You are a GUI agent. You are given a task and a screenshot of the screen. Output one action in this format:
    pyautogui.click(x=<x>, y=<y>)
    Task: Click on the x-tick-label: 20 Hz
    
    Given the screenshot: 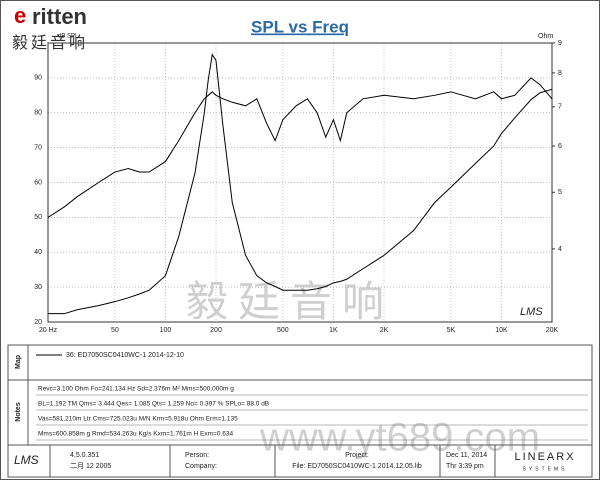 What is the action you would take?
    pyautogui.click(x=48, y=330)
    